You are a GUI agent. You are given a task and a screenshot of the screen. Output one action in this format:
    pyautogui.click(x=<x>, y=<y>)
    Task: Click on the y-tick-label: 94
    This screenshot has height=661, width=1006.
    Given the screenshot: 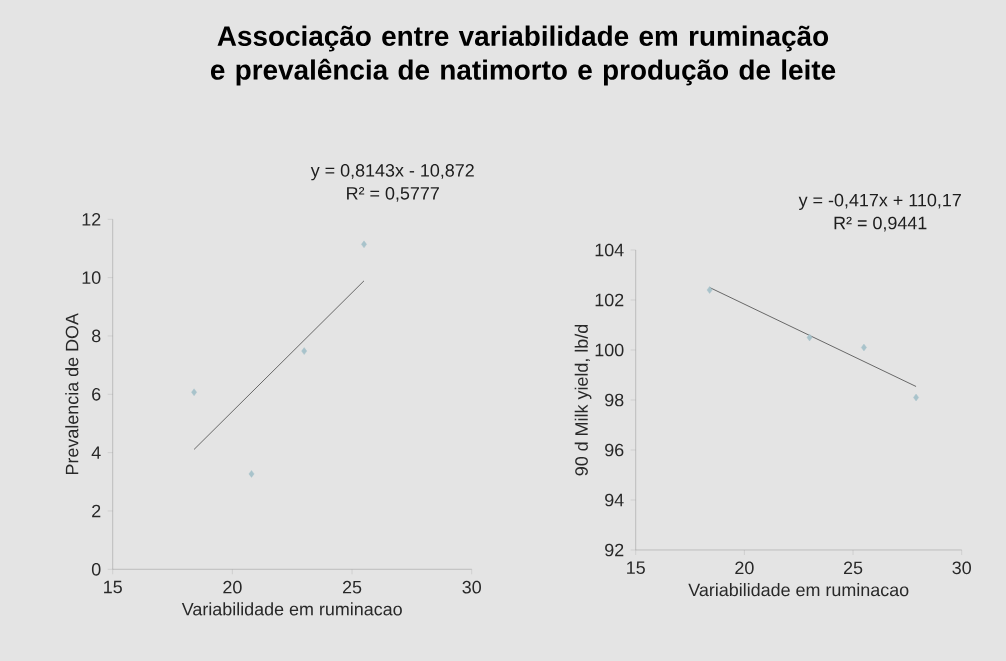 What is the action you would take?
    pyautogui.click(x=614, y=500)
    